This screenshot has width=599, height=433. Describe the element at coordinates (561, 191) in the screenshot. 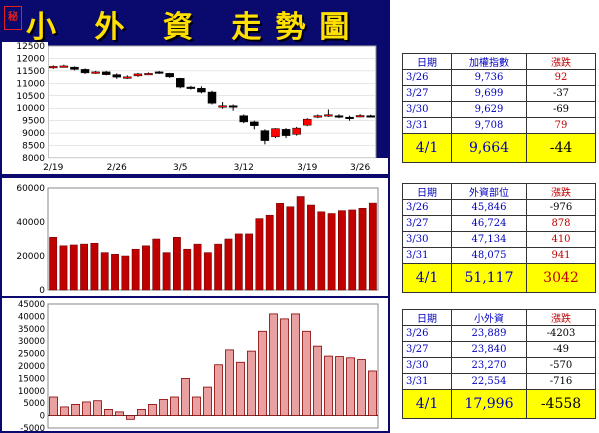

I see `table-header-cell: 漲跌` at that location.